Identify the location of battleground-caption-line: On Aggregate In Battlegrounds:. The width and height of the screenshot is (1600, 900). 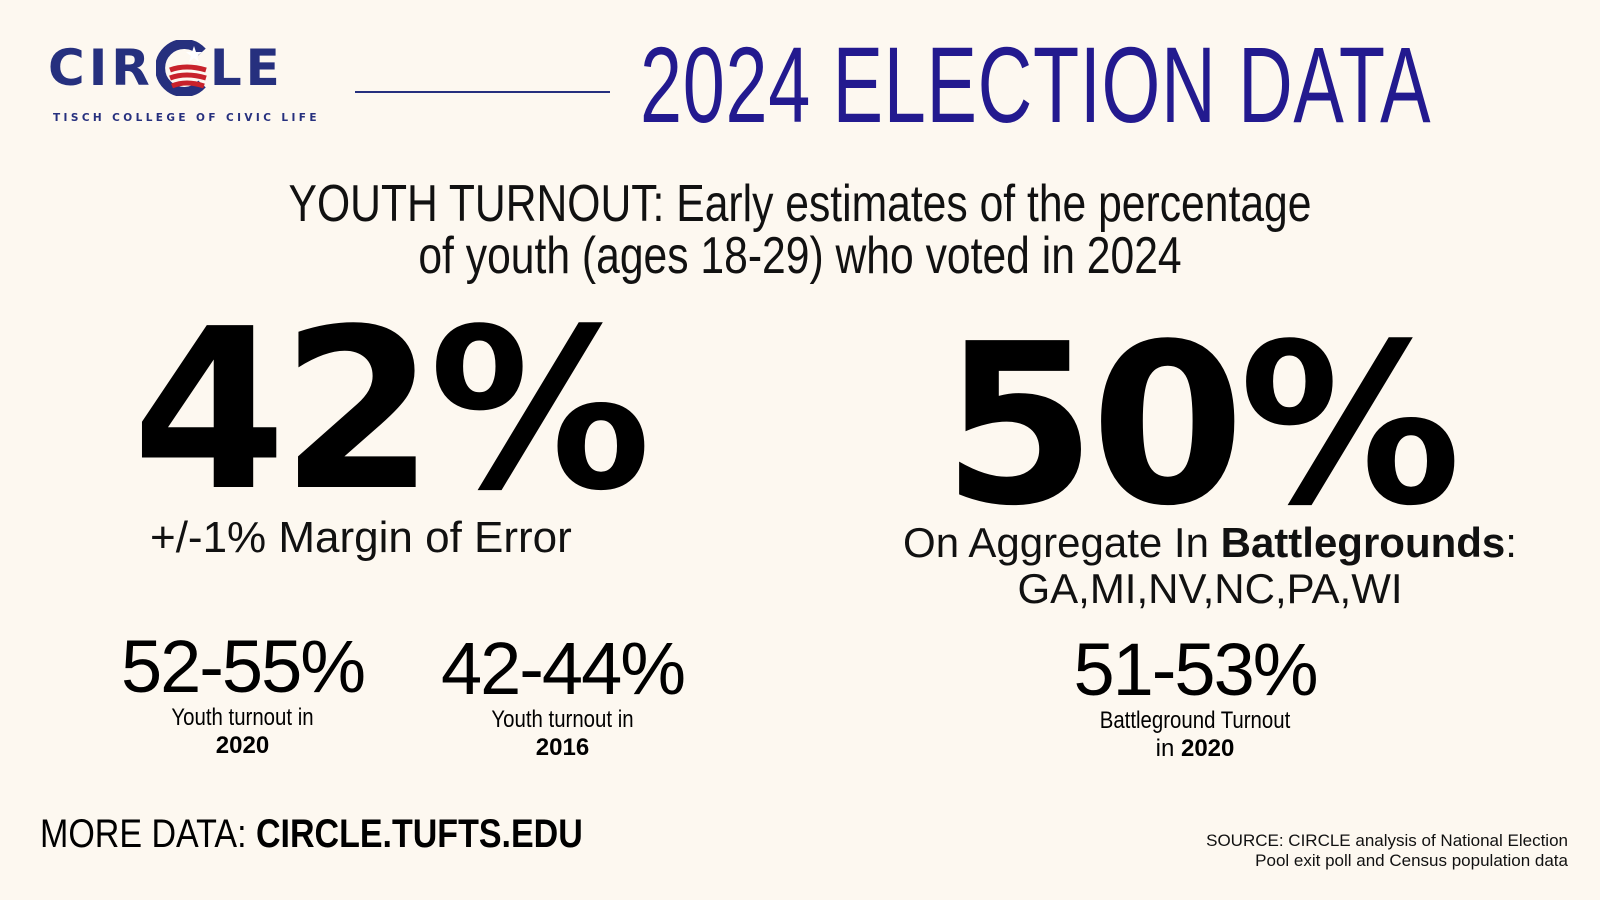
(1210, 543).